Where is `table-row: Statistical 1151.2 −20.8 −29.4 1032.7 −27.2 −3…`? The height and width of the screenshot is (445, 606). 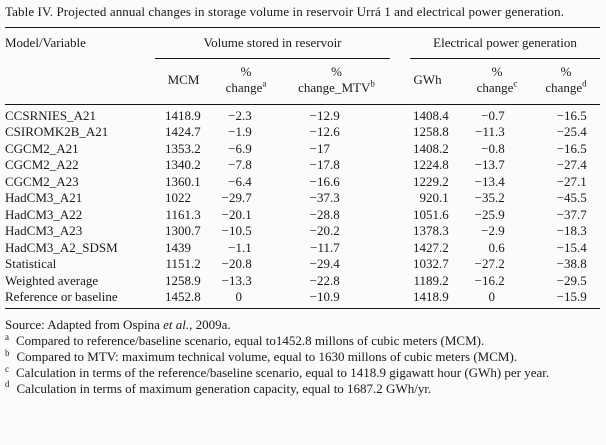 table-row: Statistical 1151.2 −20.8 −29.4 1032.7 −27.2 −3… is located at coordinates (302, 264).